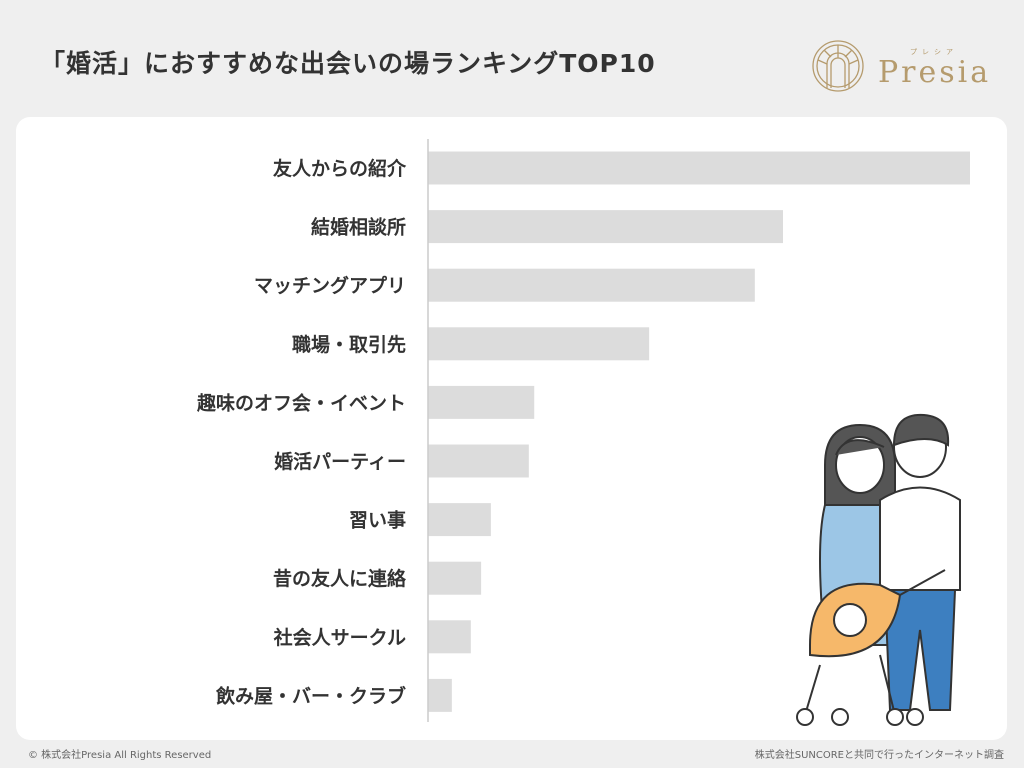  Describe the element at coordinates (310, 695) in the screenshot. I see `category-label: 飲み屋・バー・クラブ` at that location.